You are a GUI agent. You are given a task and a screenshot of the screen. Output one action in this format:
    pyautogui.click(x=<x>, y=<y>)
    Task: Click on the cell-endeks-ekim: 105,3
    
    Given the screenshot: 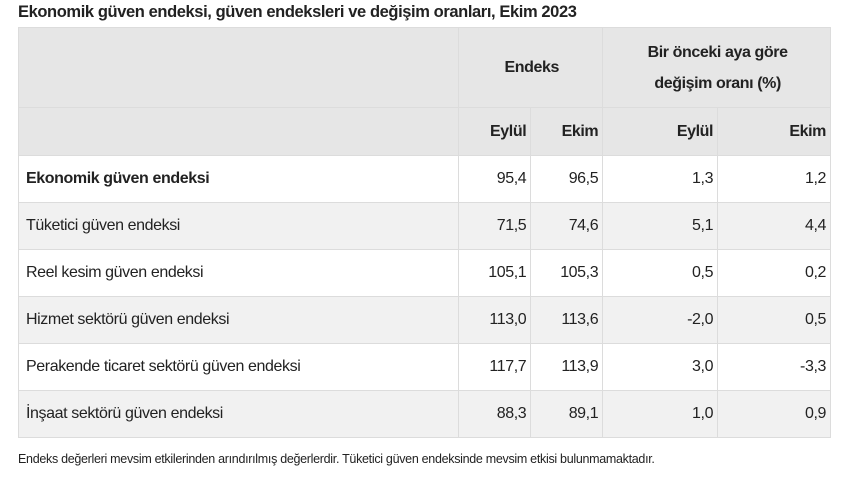 What is the action you would take?
    pyautogui.click(x=567, y=273)
    